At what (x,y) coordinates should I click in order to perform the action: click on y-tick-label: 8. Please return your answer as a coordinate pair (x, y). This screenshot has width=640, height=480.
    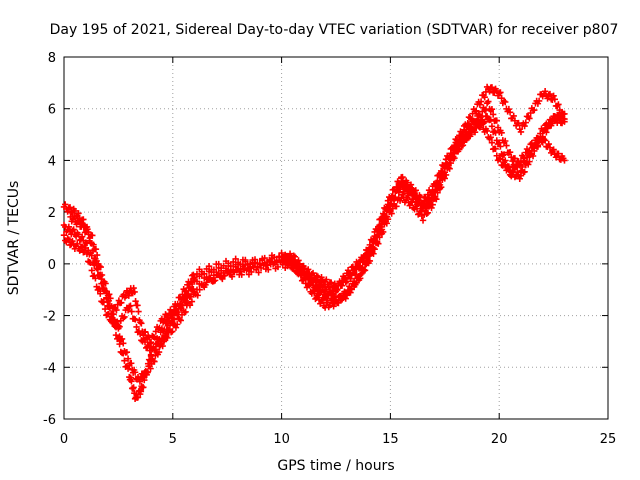
    Looking at the image, I should click on (52, 58).